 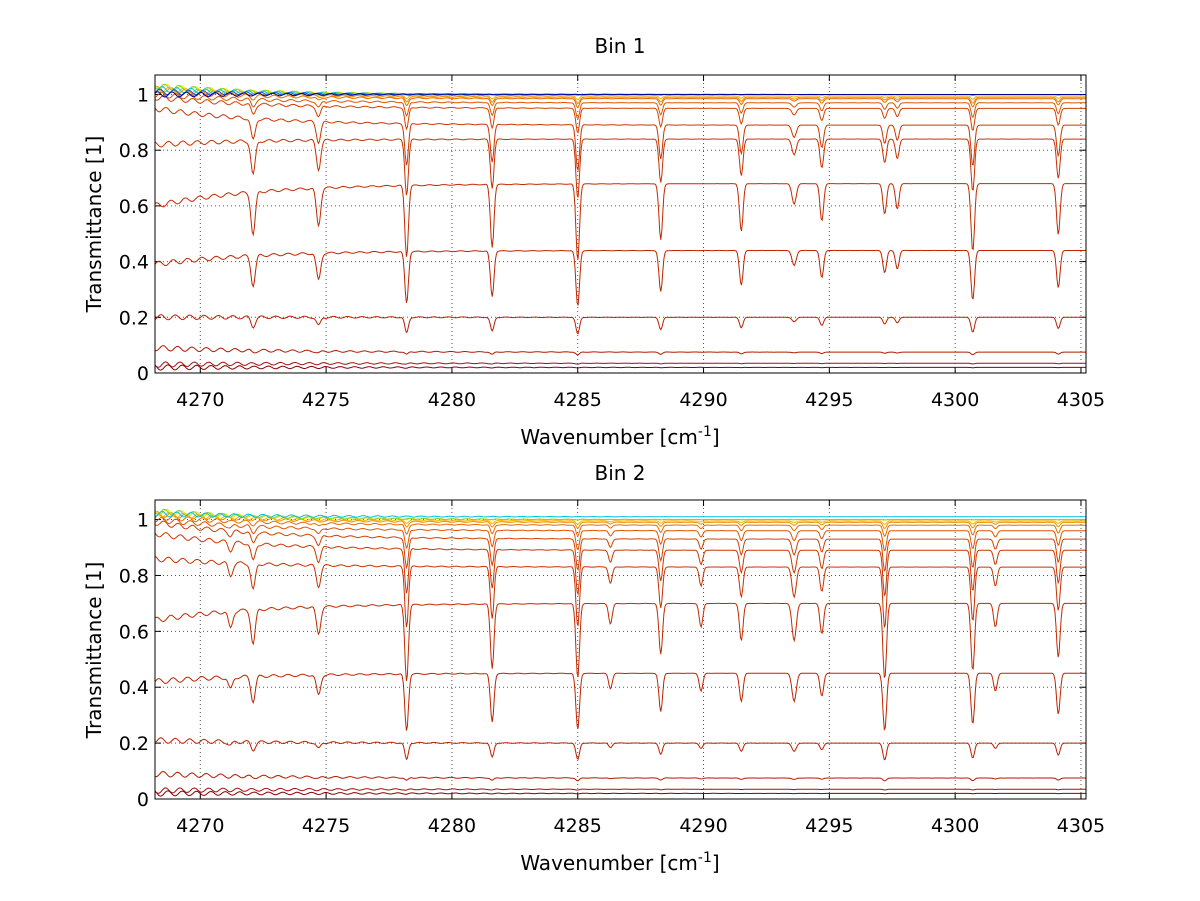 I want to click on series-line-t18, so click(x=620, y=94).